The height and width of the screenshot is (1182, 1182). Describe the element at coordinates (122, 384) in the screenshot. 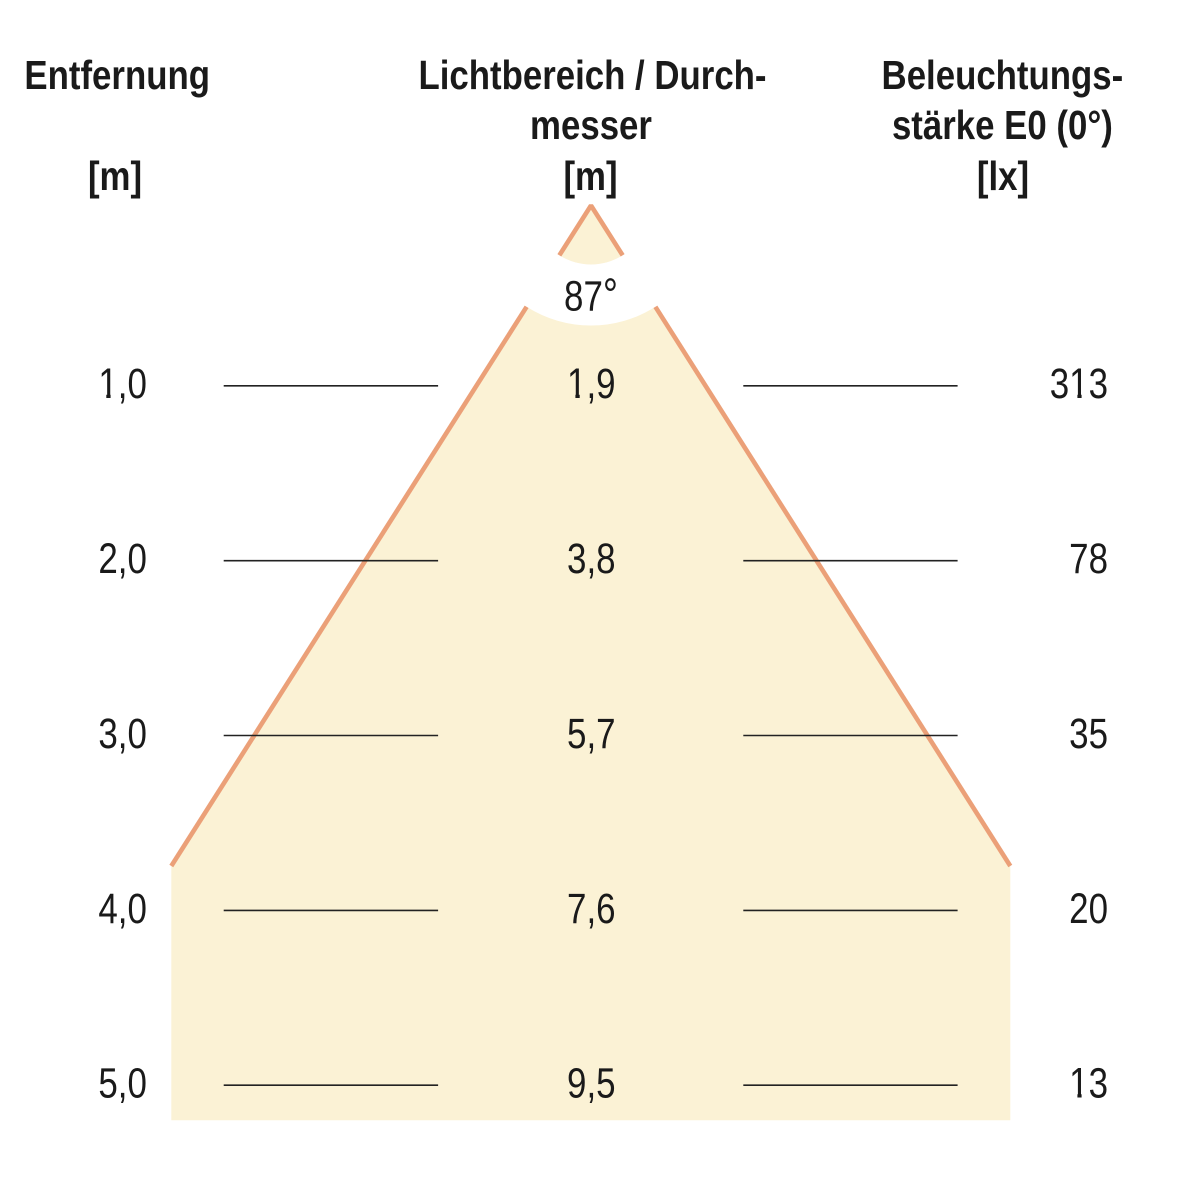

I see `svg-text: 1,0` at that location.